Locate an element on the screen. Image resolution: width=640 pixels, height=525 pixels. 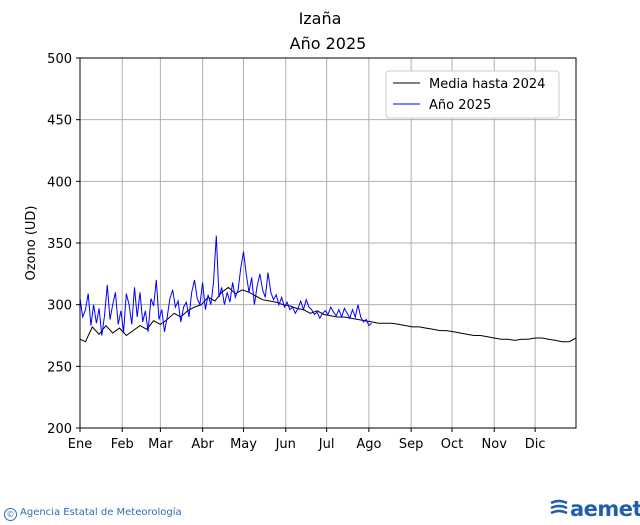
x-tick-label: Jun is located at coordinates (285, 444).